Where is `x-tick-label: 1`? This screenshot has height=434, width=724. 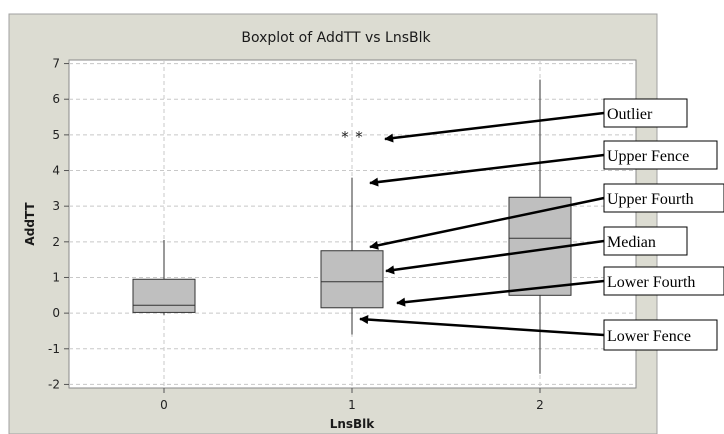 x-tick-label: 1 is located at coordinates (352, 405).